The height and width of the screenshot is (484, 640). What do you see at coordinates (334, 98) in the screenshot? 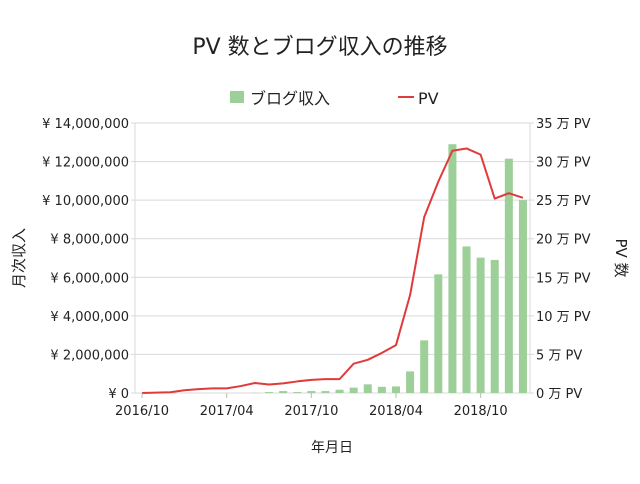
I see `legend: ブログ収入 PV` at bounding box center [334, 98].